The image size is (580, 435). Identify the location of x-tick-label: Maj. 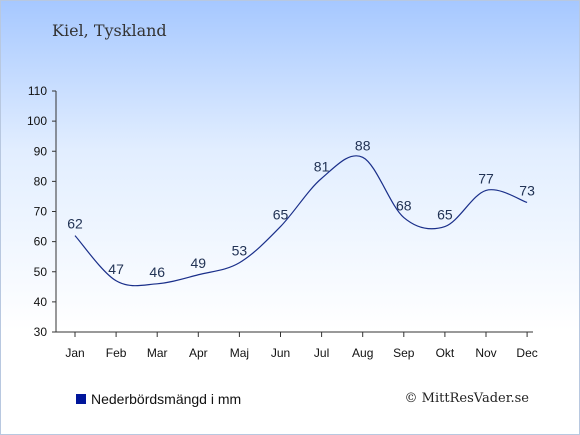
(239, 353).